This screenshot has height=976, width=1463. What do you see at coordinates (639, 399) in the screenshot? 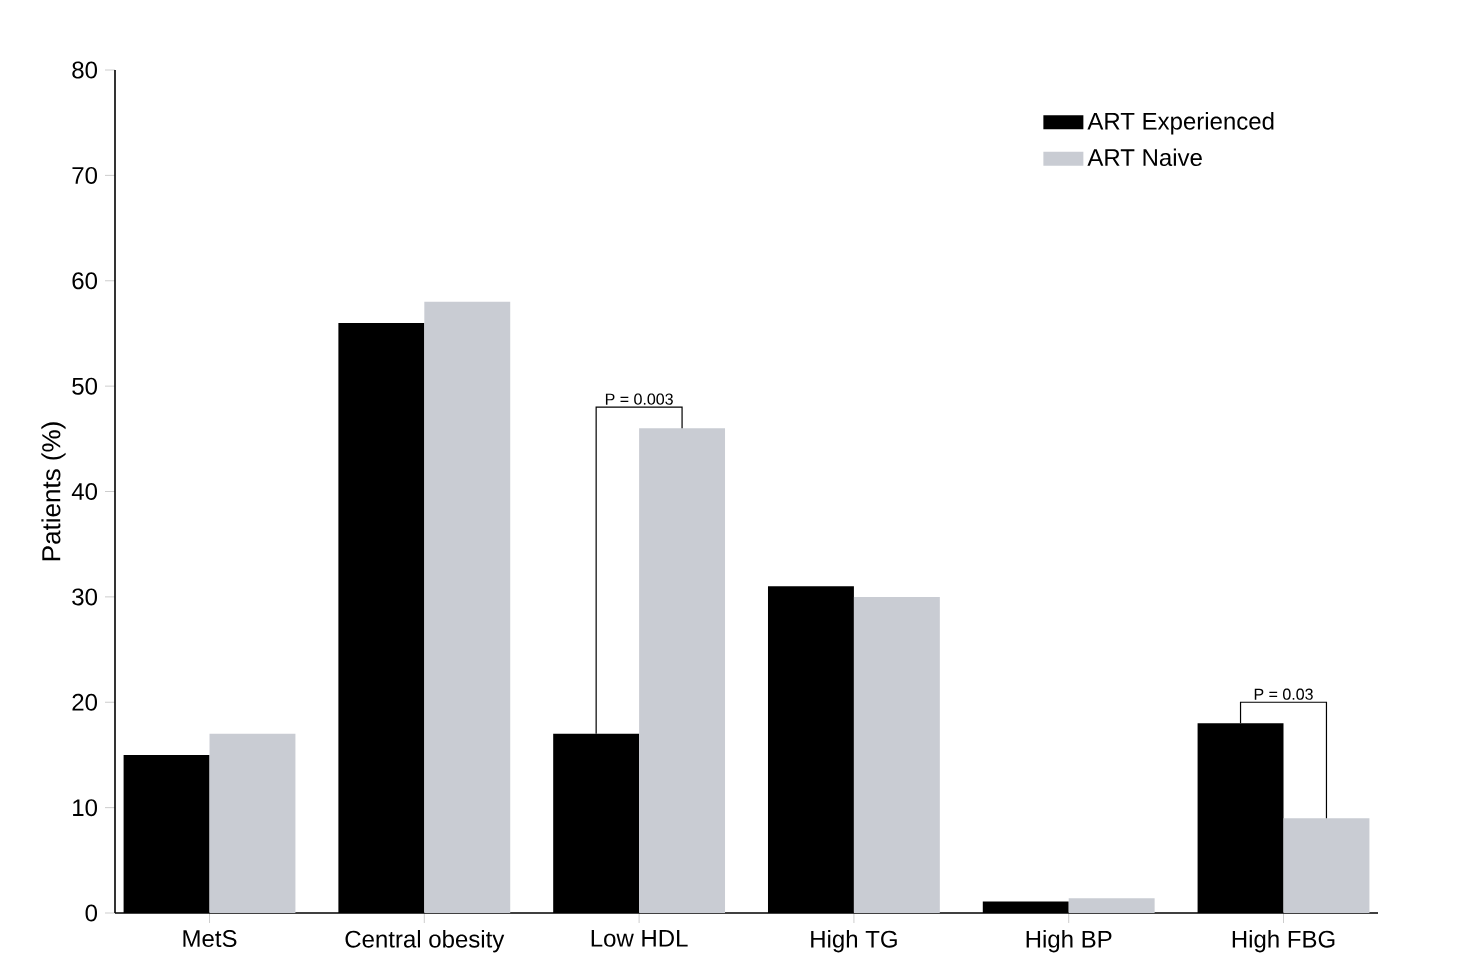
I see `annotation: P = 0.003` at bounding box center [639, 399].